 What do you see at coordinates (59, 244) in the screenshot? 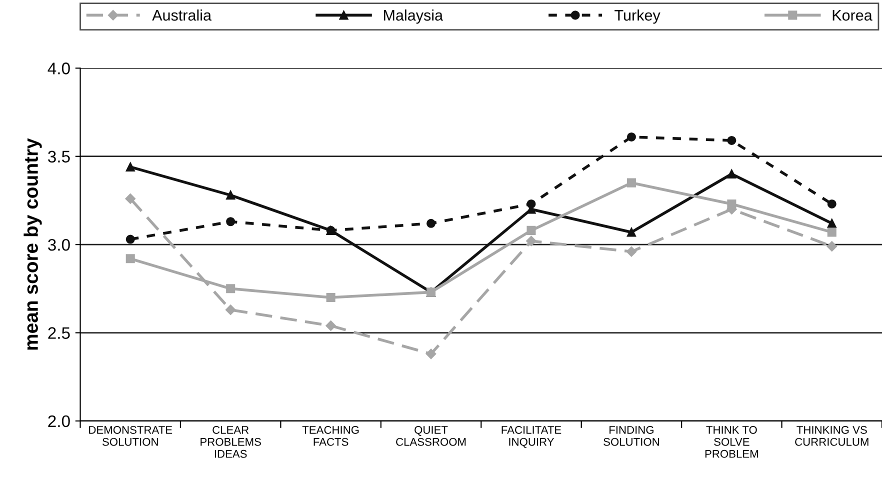
I see `y-tick-label: 3.0` at bounding box center [59, 244].